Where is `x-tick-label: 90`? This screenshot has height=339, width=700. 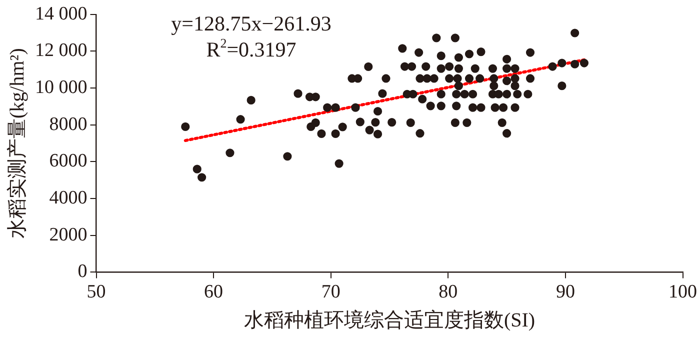 x-tick-label: 90 is located at coordinates (565, 292).